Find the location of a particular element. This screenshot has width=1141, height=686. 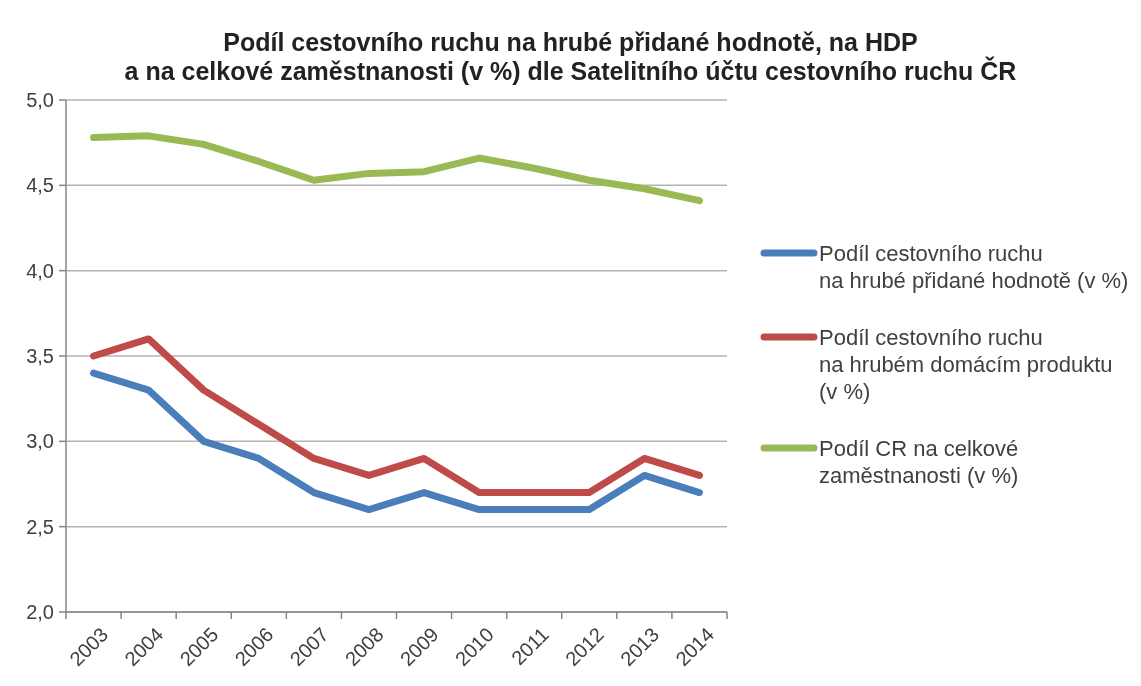

y-tick-label: 2,5 is located at coordinates (40, 526).